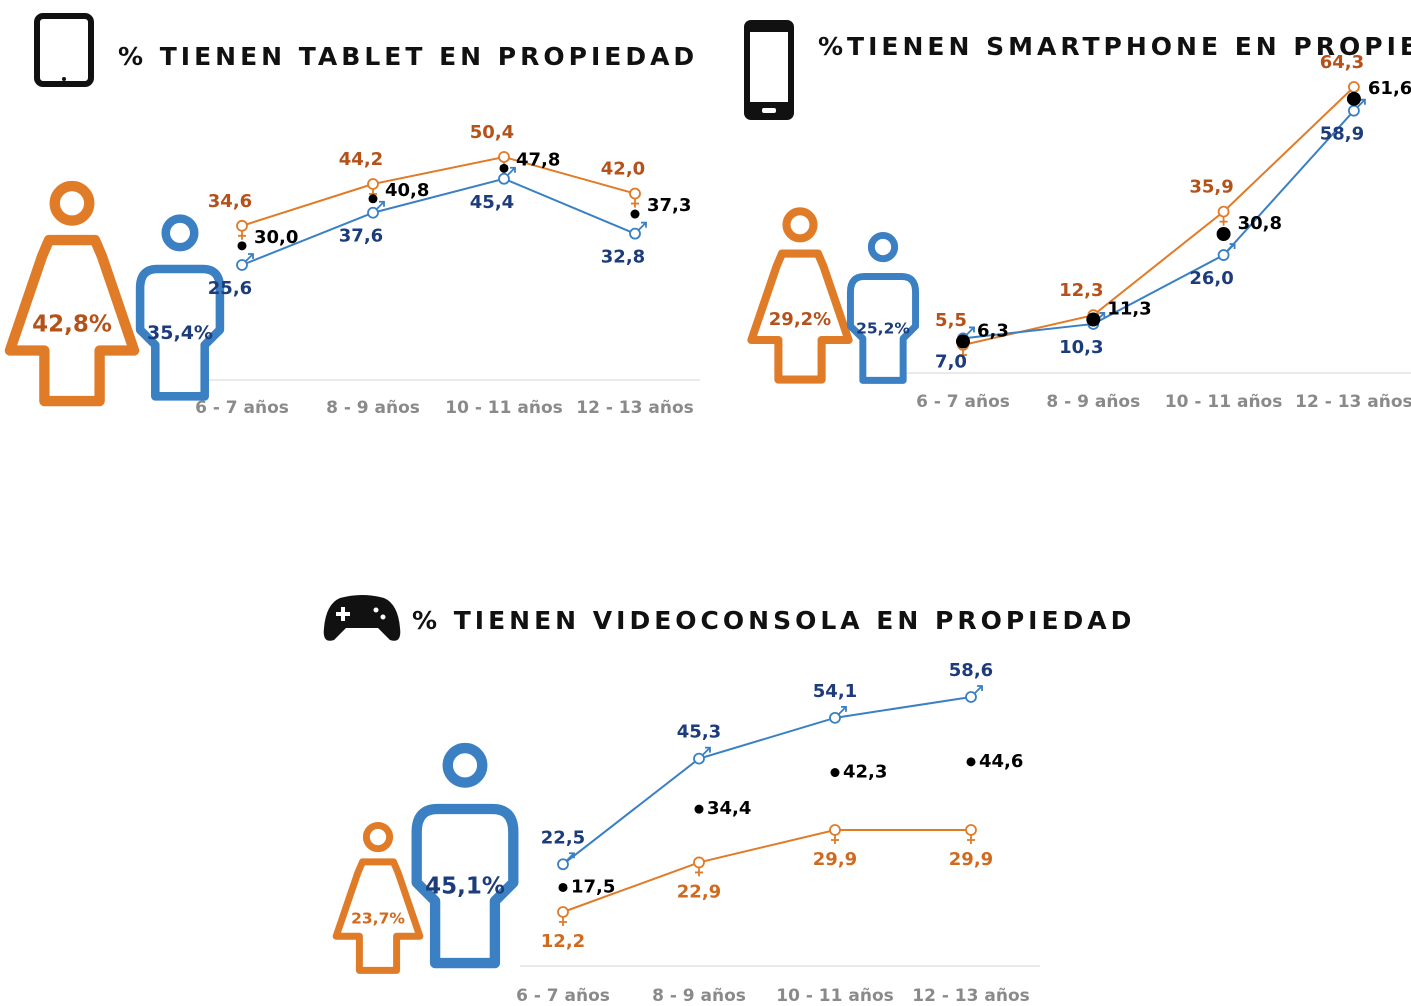 The width and height of the screenshot is (1411, 1006). Describe the element at coordinates (1001, 761) in the screenshot. I see `data-label: 44,6` at that location.